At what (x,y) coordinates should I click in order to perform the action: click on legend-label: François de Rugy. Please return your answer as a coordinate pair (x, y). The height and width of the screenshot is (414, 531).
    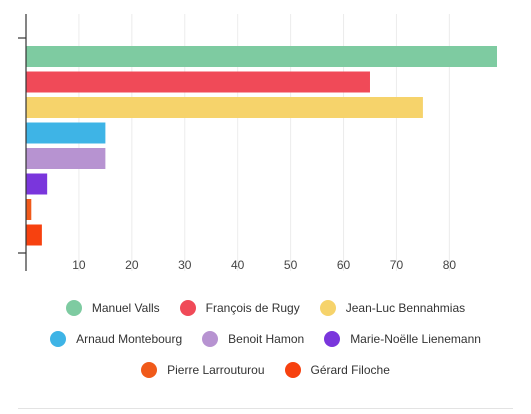
    Looking at the image, I should click on (252, 308).